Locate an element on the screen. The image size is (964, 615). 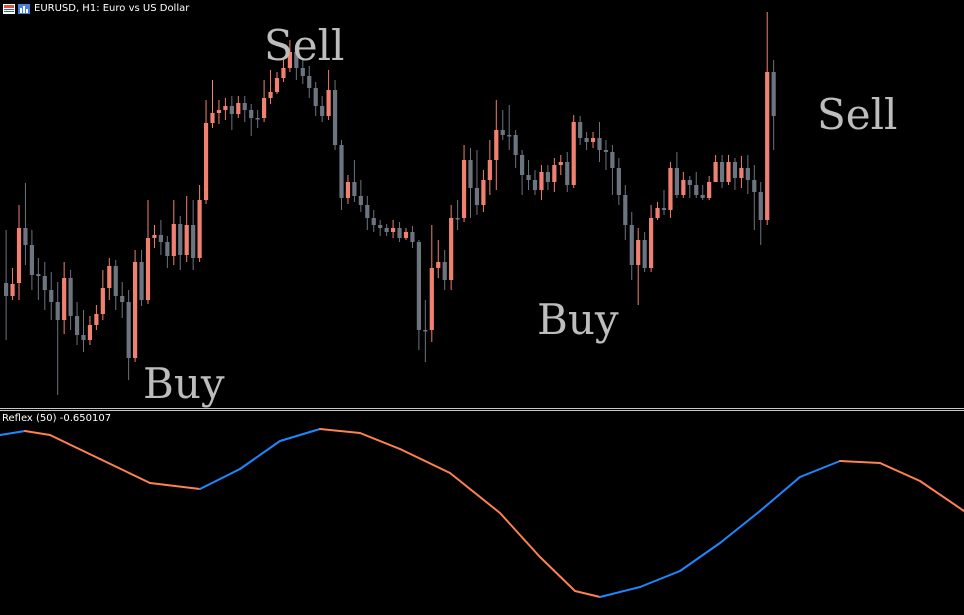
bar-chart-icon is located at coordinates (9, 9).